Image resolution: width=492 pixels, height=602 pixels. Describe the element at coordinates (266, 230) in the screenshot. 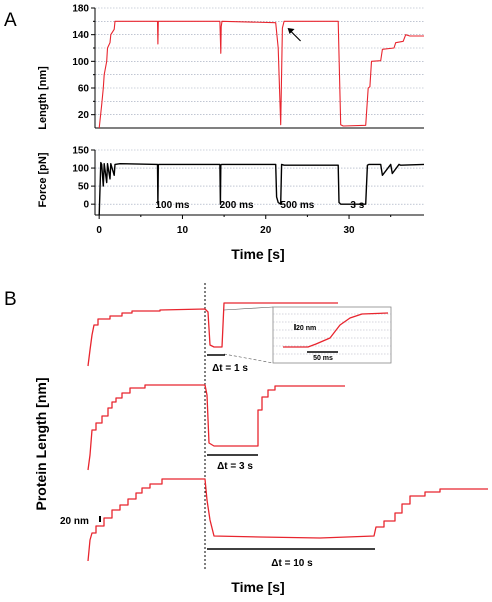

I see `x-tick-label: 20` at that location.